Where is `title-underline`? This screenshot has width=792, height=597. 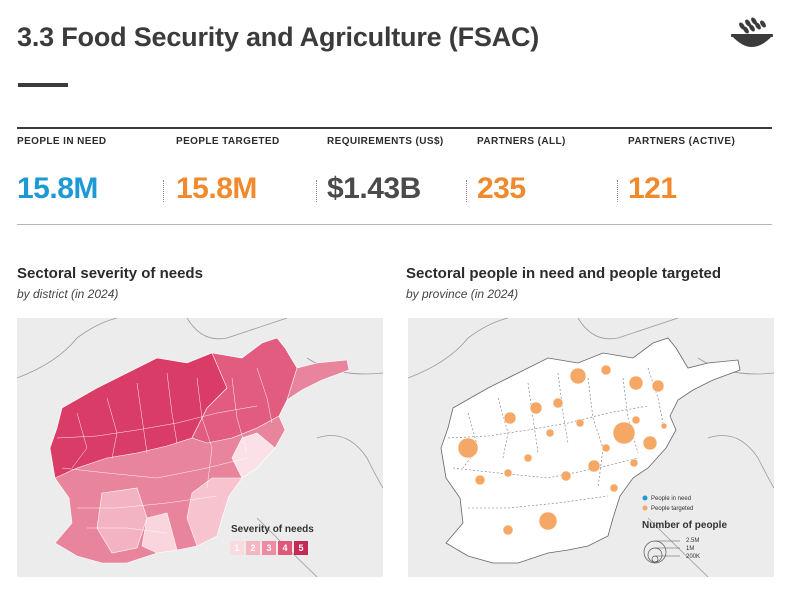 title-underline is located at coordinates (43, 85).